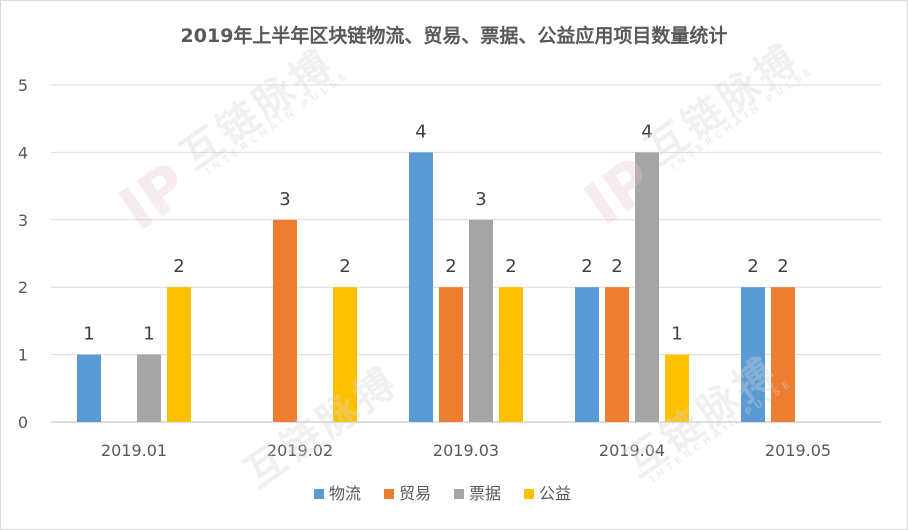  What do you see at coordinates (23, 220) in the screenshot?
I see `y-tick-label: 3` at bounding box center [23, 220].